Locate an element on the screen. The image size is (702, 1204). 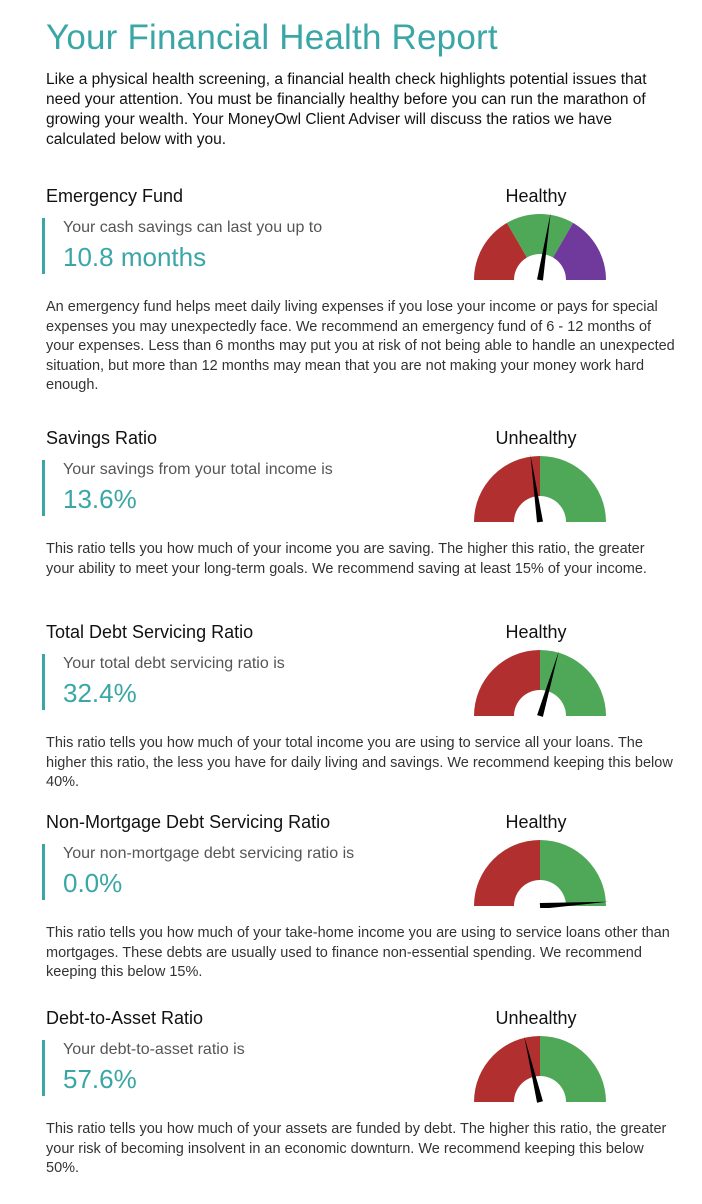
section-title: Non-Mortgage Debt Servicing Ratio is located at coordinates (188, 822).